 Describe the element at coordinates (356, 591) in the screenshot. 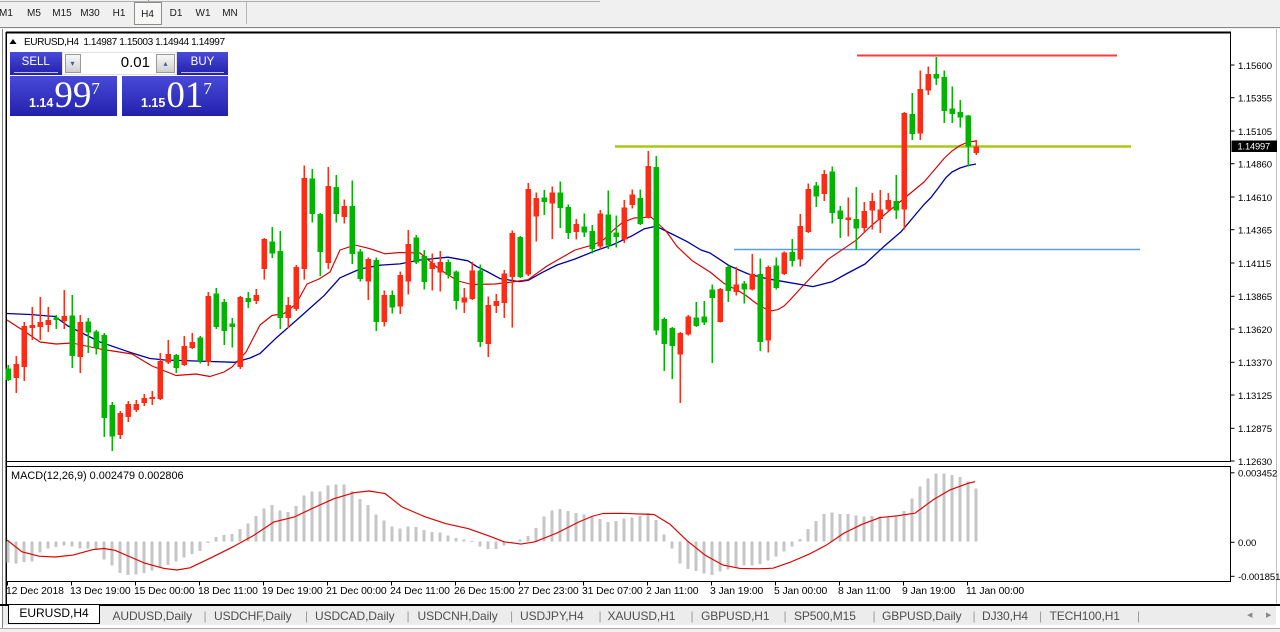

I see `svg-text: 21 Dec 00:00` at that location.